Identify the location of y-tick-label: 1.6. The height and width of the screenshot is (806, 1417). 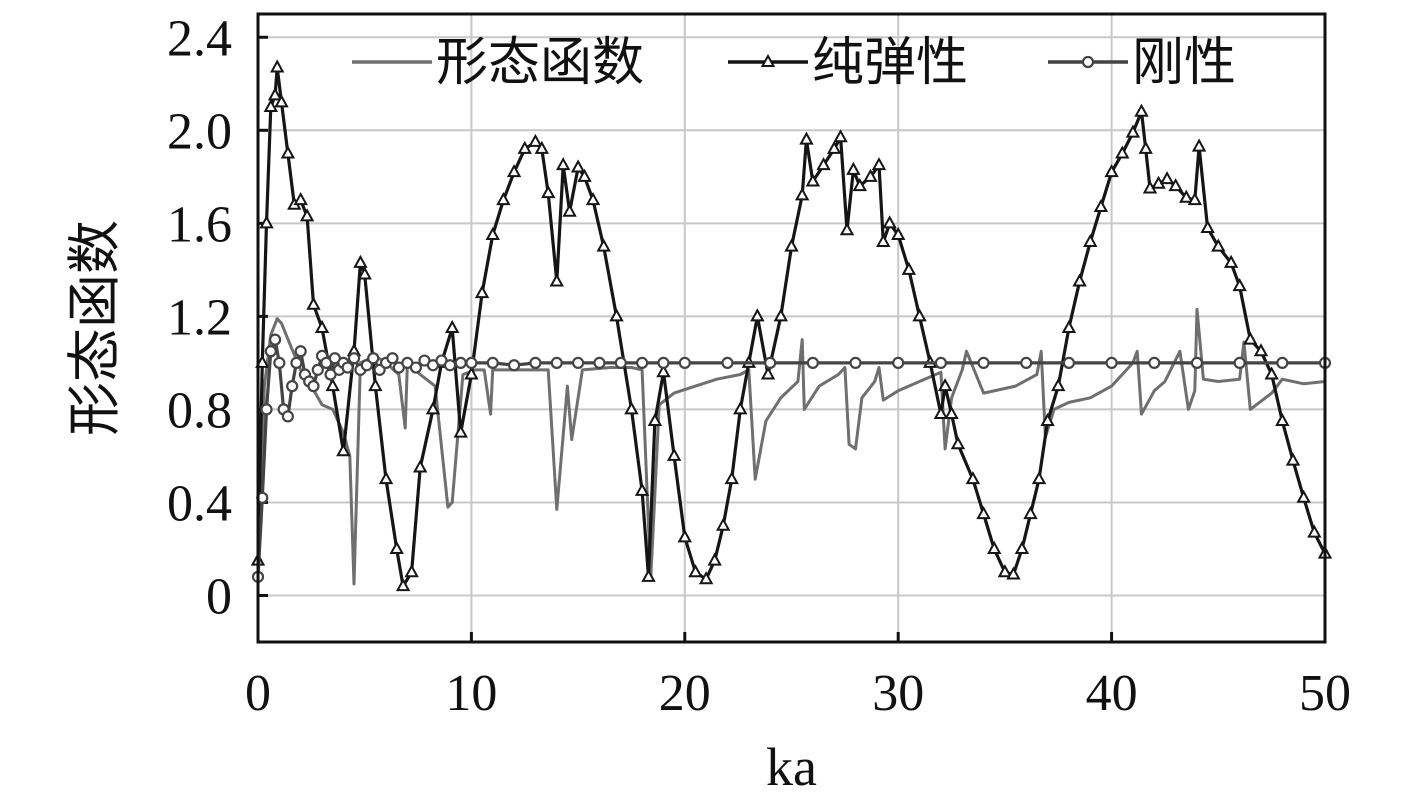
(199, 224).